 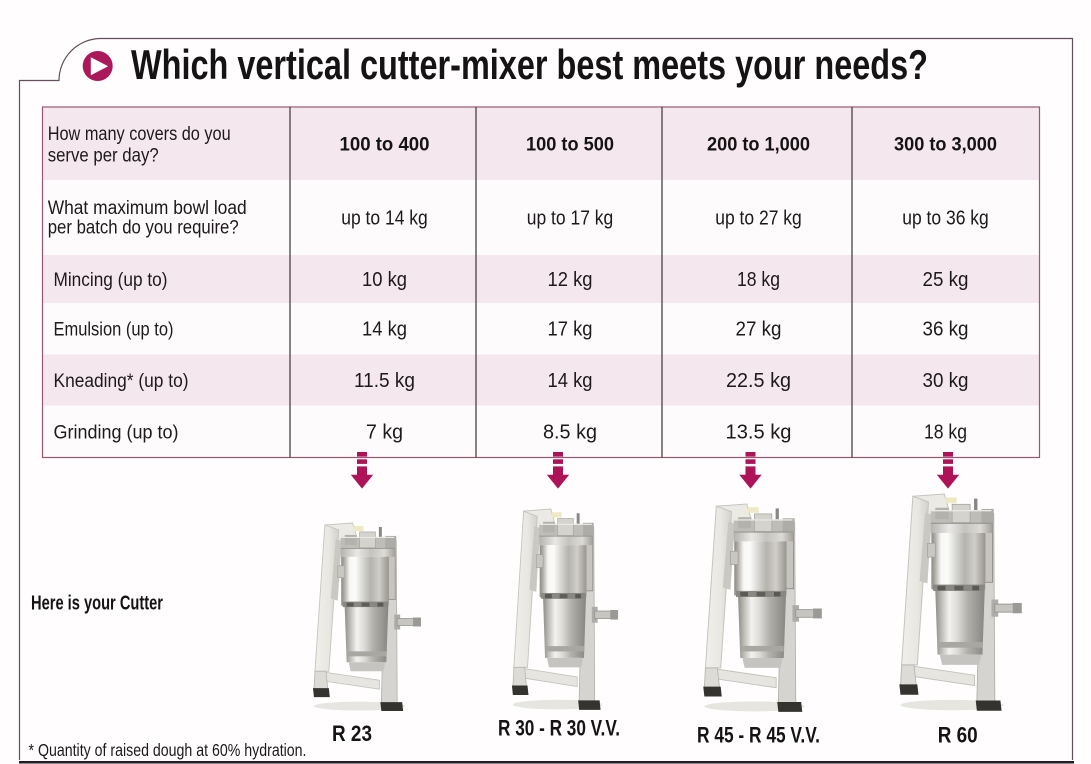 What do you see at coordinates (759, 433) in the screenshot?
I see `svg-text: 13.5 kg` at bounding box center [759, 433].